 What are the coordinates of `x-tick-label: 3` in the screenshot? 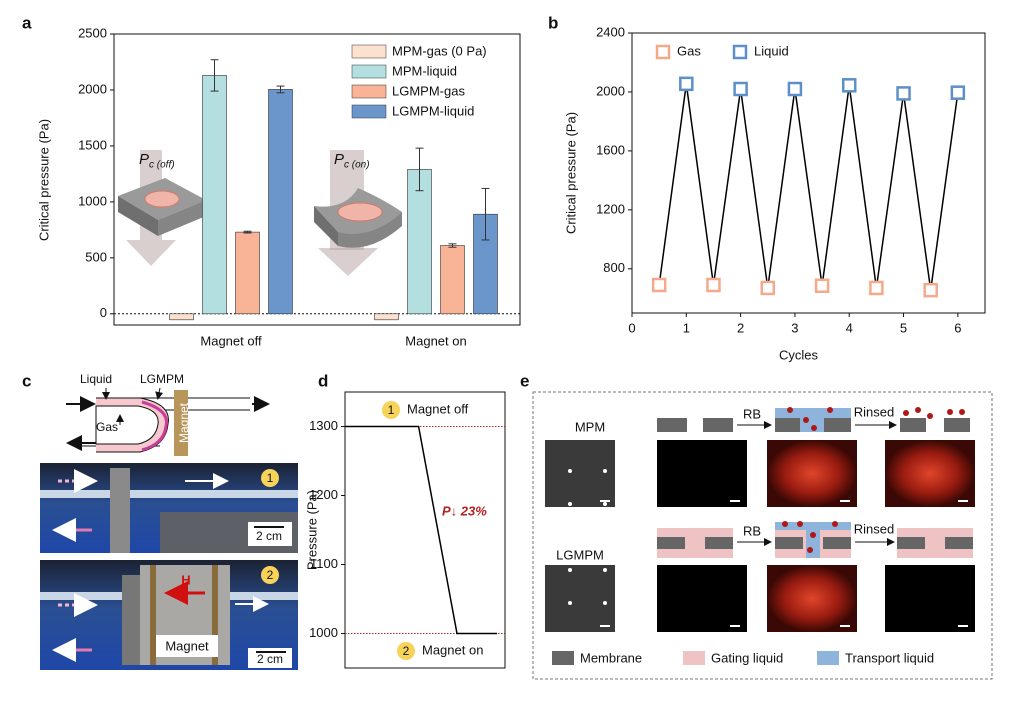 It's located at (794, 327).